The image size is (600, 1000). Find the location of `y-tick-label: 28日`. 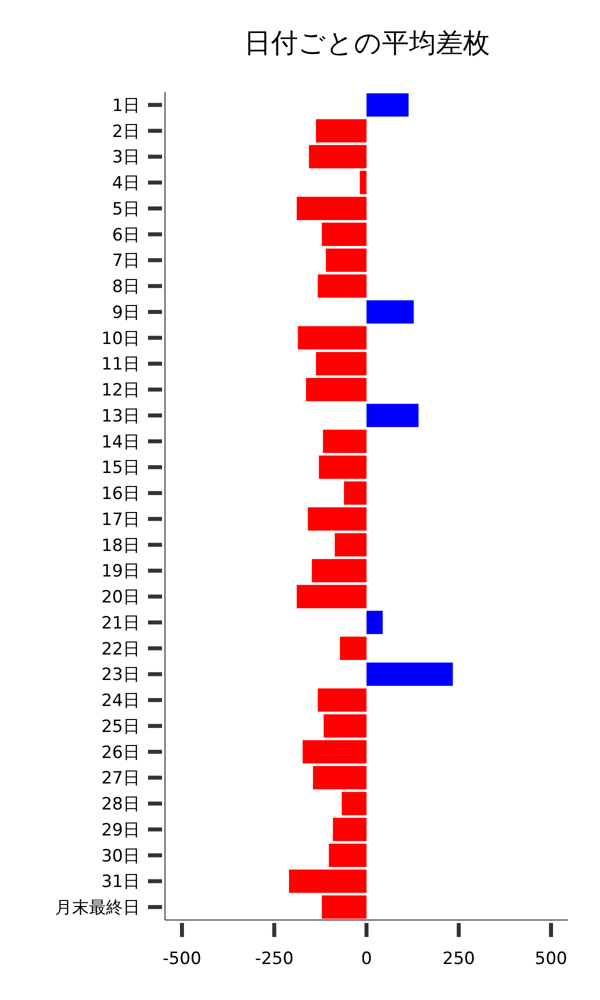

y-tick-label: 28日 is located at coordinates (120, 804).